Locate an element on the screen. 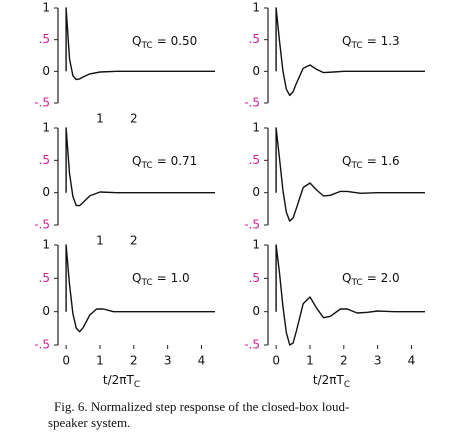 The image size is (452, 435). annotation: QTC = 1.3 is located at coordinates (371, 42).